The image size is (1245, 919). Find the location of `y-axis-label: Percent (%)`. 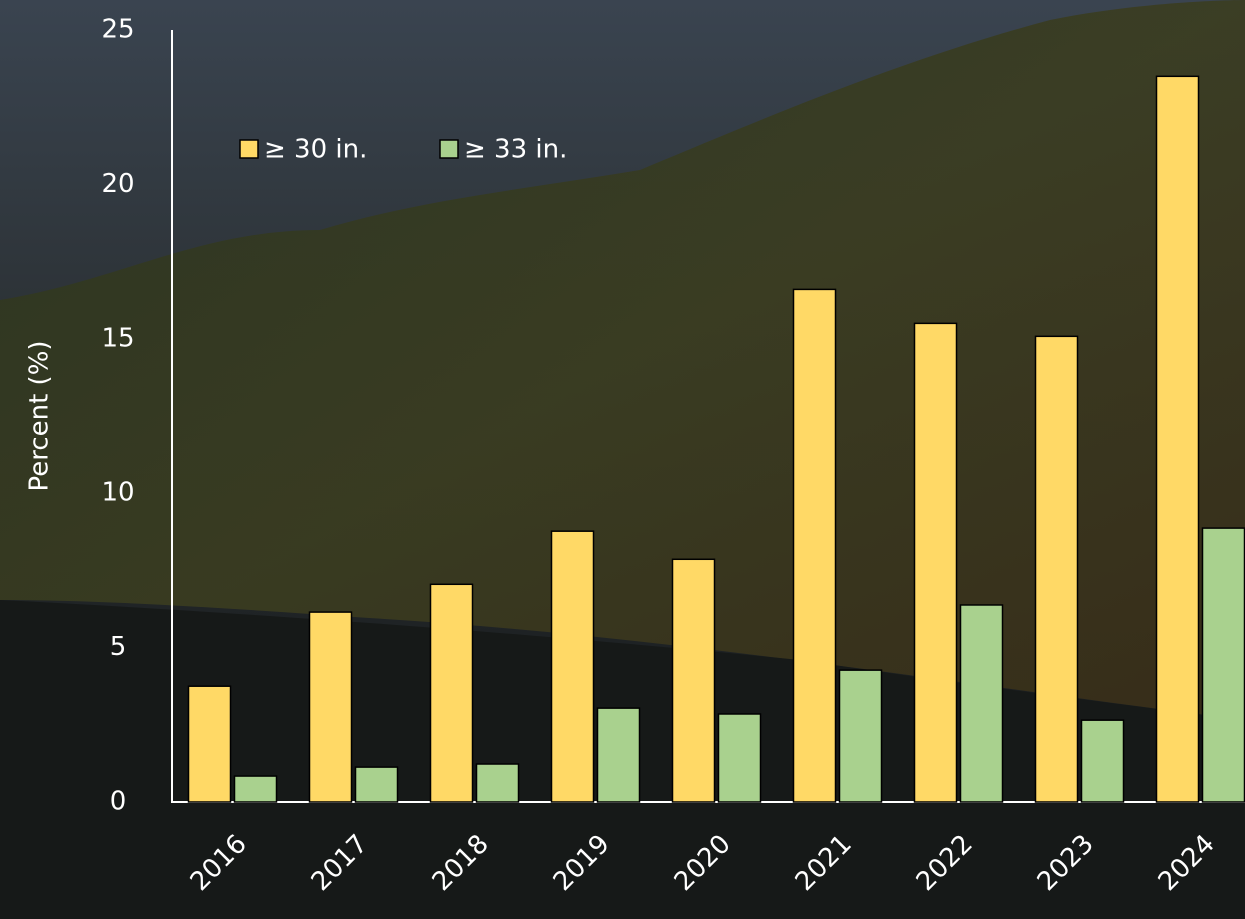

y-axis-label: Percent (%) is located at coordinates (40, 415).